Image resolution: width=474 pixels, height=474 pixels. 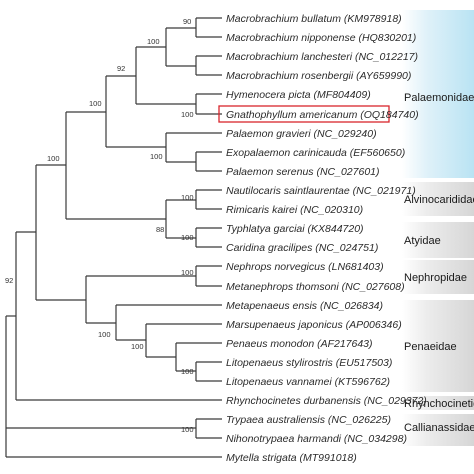 I want to click on taxon-label: Penaeus monodon (AF217643), so click(x=299, y=344).